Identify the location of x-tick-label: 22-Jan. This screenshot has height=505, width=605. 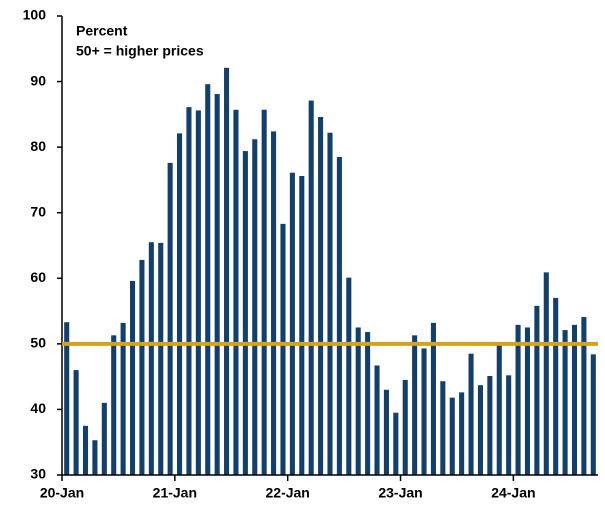
(288, 493).